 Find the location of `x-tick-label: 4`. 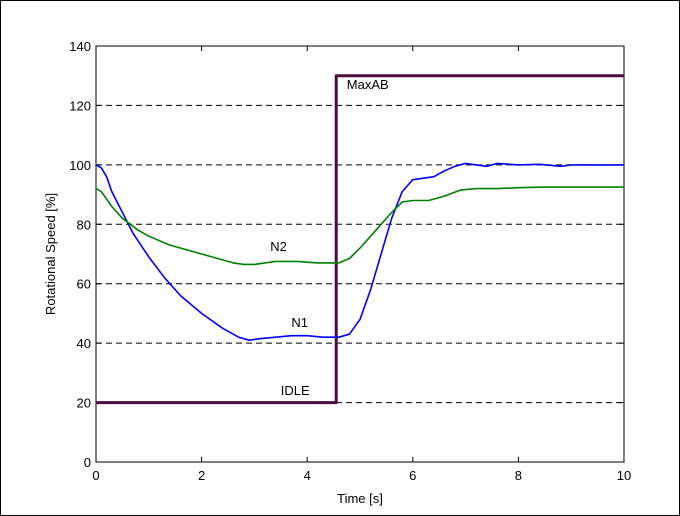

x-tick-label: 4 is located at coordinates (307, 475).